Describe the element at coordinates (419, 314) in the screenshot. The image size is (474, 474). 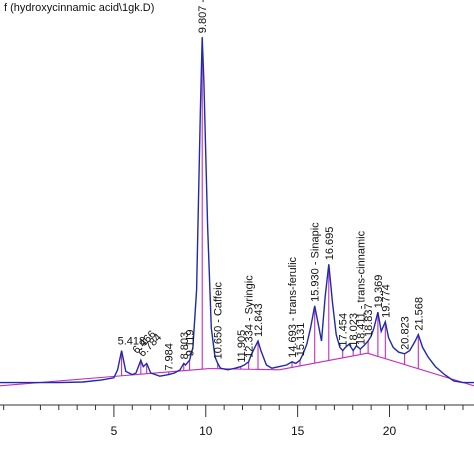
I see `peak-label: 21.568` at that location.